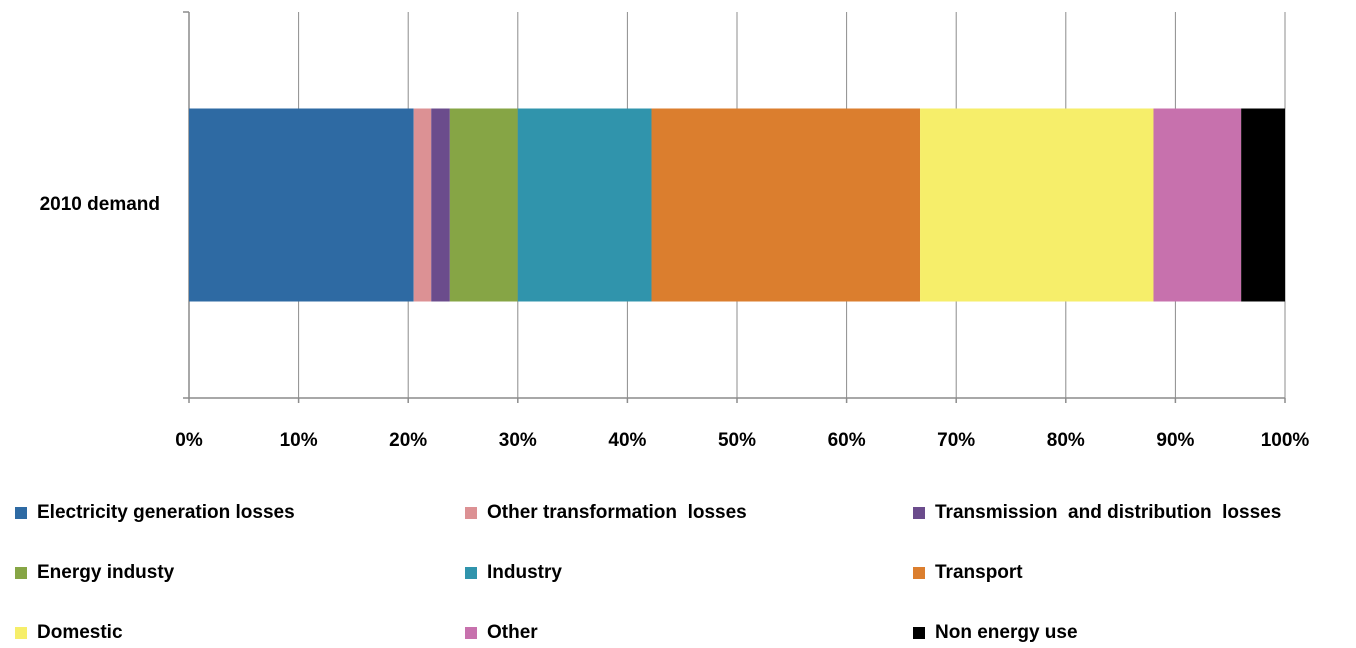 The width and height of the screenshot is (1356, 648). Describe the element at coordinates (617, 512) in the screenshot. I see `legend-label: Other transformation losses` at that location.